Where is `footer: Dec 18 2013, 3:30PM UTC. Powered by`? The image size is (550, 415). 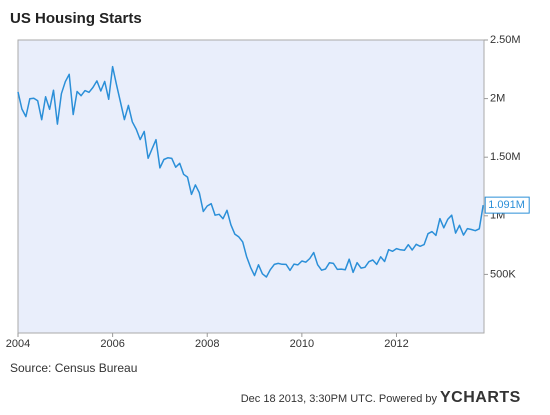
footer: Dec 18 2013, 3:30PM UTC. Powered by is located at coordinates (339, 399).